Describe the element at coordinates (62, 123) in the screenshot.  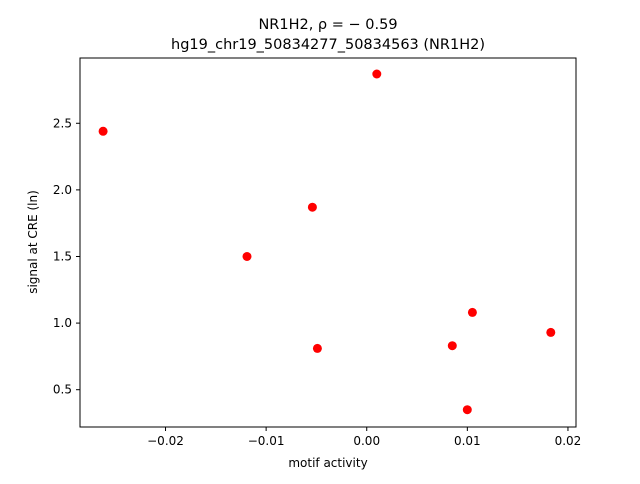
I see `y-tick-label: 2.5` at that location.